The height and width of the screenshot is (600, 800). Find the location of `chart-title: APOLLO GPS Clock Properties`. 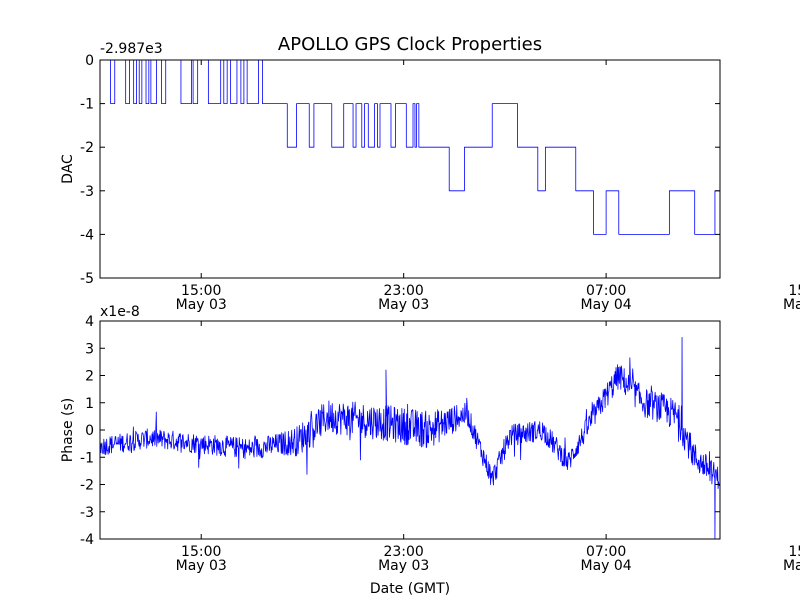

chart-title: APOLLO GPS Clock Properties is located at coordinates (410, 44).